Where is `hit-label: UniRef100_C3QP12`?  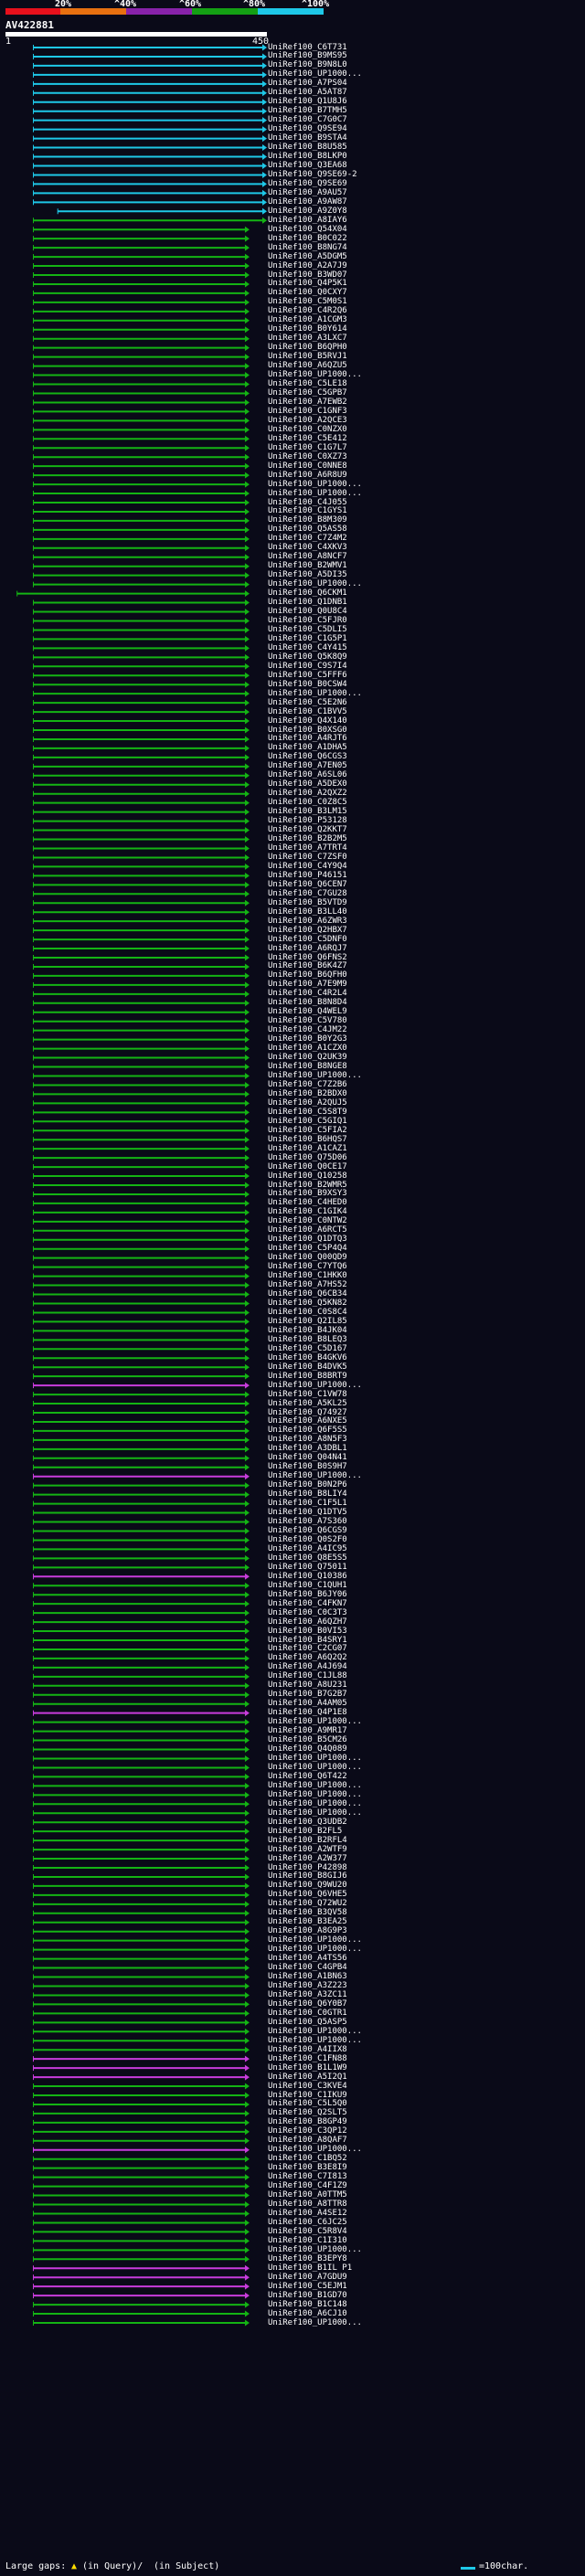 hit-label: UniRef100_C3QP12 is located at coordinates (308, 2131).